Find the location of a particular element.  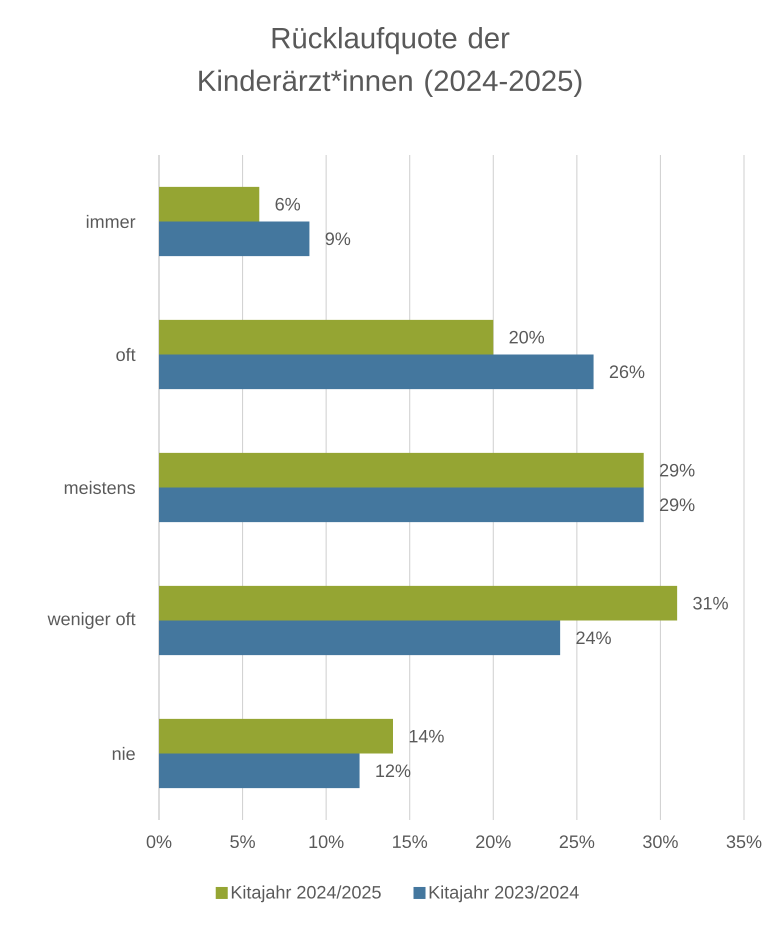

y-tick-label: nie is located at coordinates (123, 753).